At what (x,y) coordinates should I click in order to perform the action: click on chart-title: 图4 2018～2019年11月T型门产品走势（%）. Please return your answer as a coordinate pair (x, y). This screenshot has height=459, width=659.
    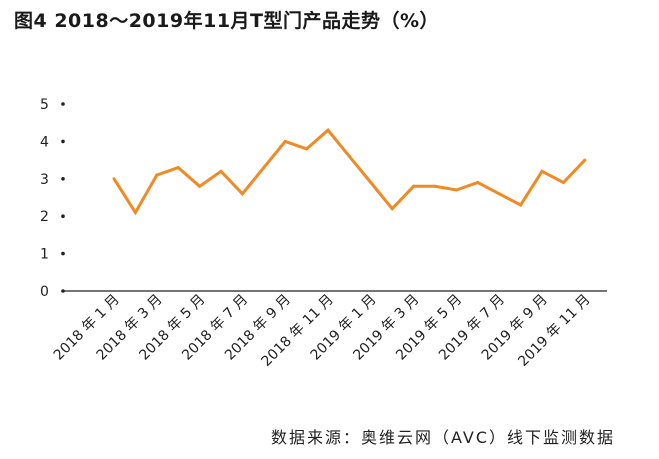
    Looking at the image, I should click on (227, 21).